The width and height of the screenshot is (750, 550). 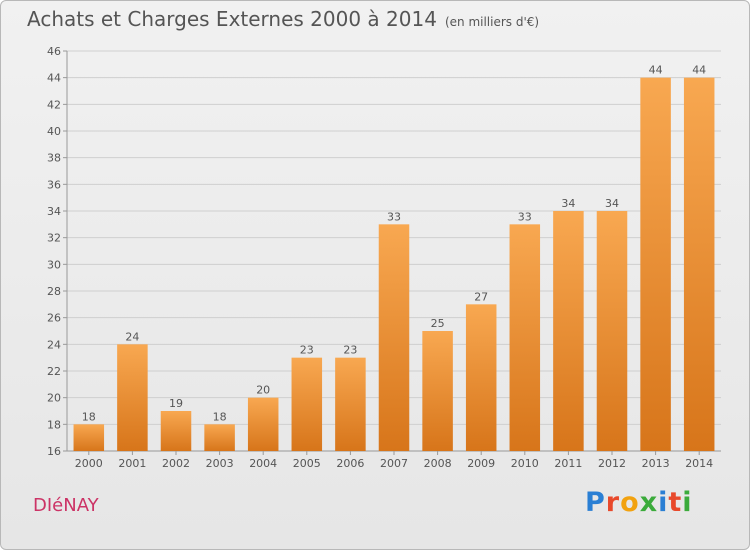 I want to click on x-tick-label-2008: 2008, so click(x=438, y=463).